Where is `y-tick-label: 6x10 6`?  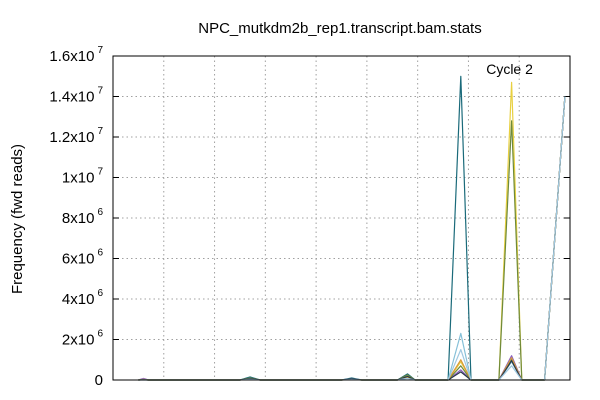
y-tick-label: 6x10 6 is located at coordinates (83, 258).